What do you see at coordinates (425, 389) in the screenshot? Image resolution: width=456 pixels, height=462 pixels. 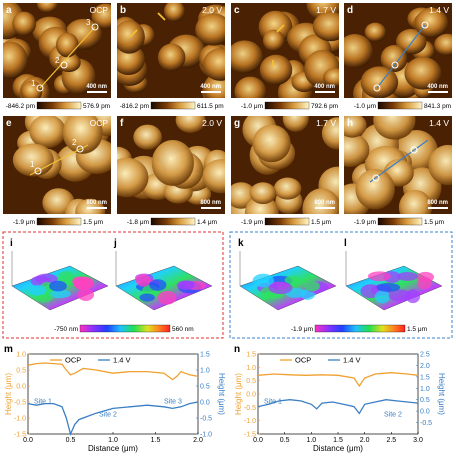 I see `chart-n-yr-tick-label: 1.0` at bounding box center [425, 389].